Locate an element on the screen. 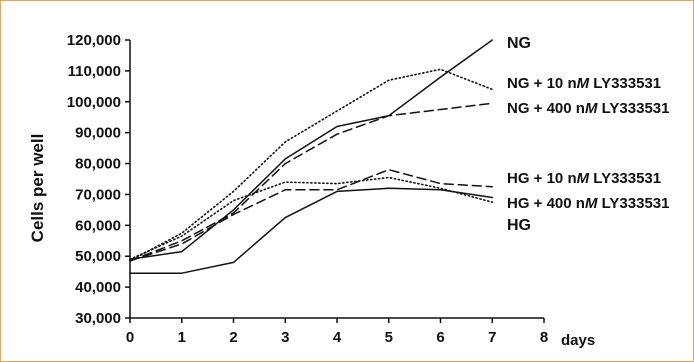  x-tick-label: 6 is located at coordinates (440, 337).